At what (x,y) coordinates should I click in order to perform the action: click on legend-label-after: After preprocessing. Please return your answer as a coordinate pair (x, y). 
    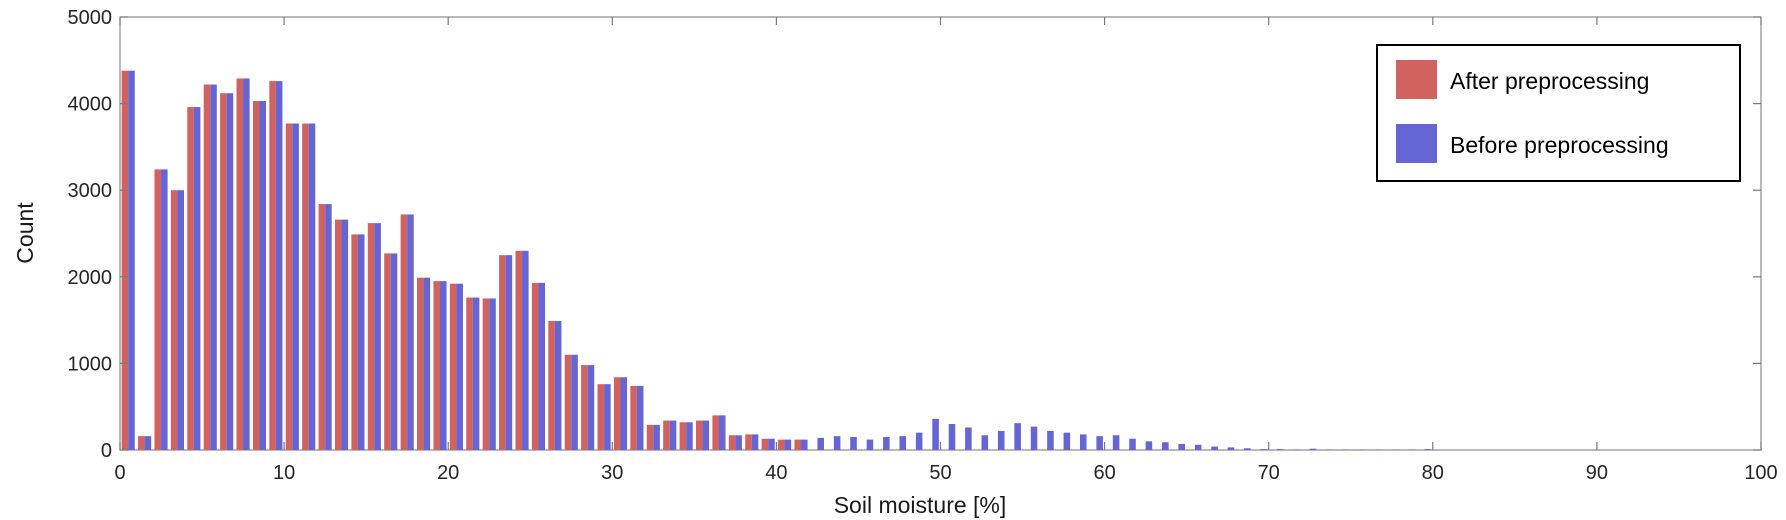
    Looking at the image, I should click on (1549, 81).